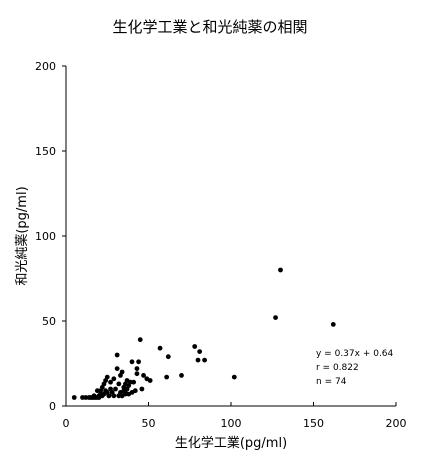  What do you see at coordinates (22, 235) in the screenshot?
I see `y-axis-label: 和光純薬(pg/ml)` at bounding box center [22, 235].